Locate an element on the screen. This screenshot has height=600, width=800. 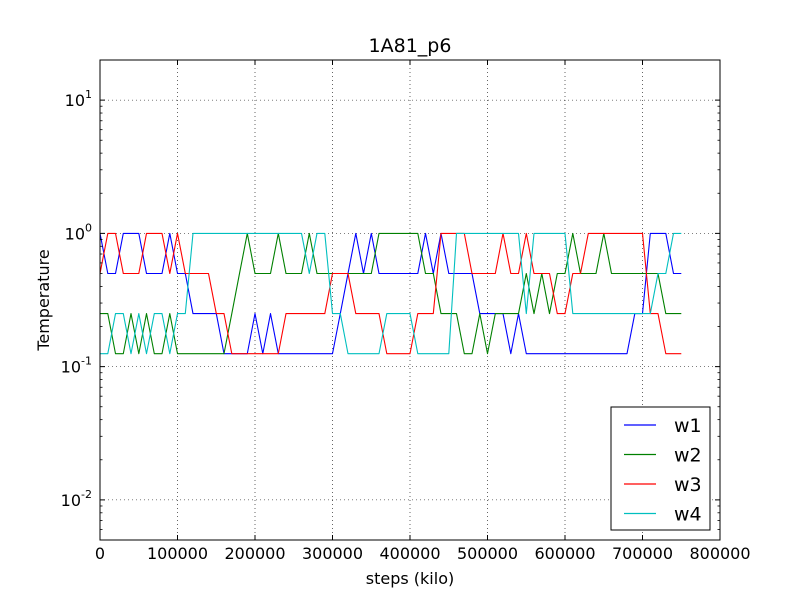
x-tick-label: 0 is located at coordinates (100, 553).